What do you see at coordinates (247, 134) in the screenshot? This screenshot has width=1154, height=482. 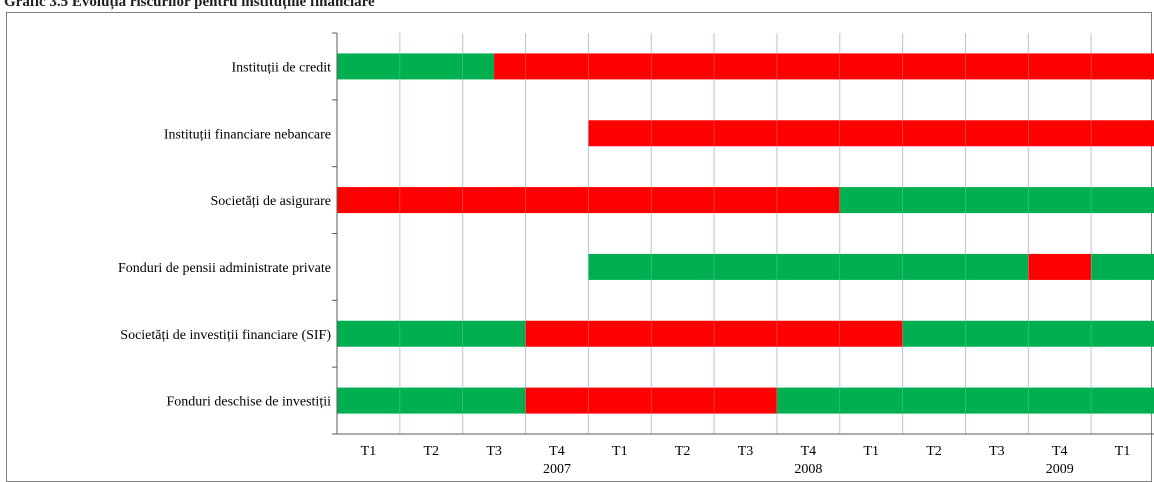 I see `category-label: Instituții financiare nebancare` at bounding box center [247, 134].